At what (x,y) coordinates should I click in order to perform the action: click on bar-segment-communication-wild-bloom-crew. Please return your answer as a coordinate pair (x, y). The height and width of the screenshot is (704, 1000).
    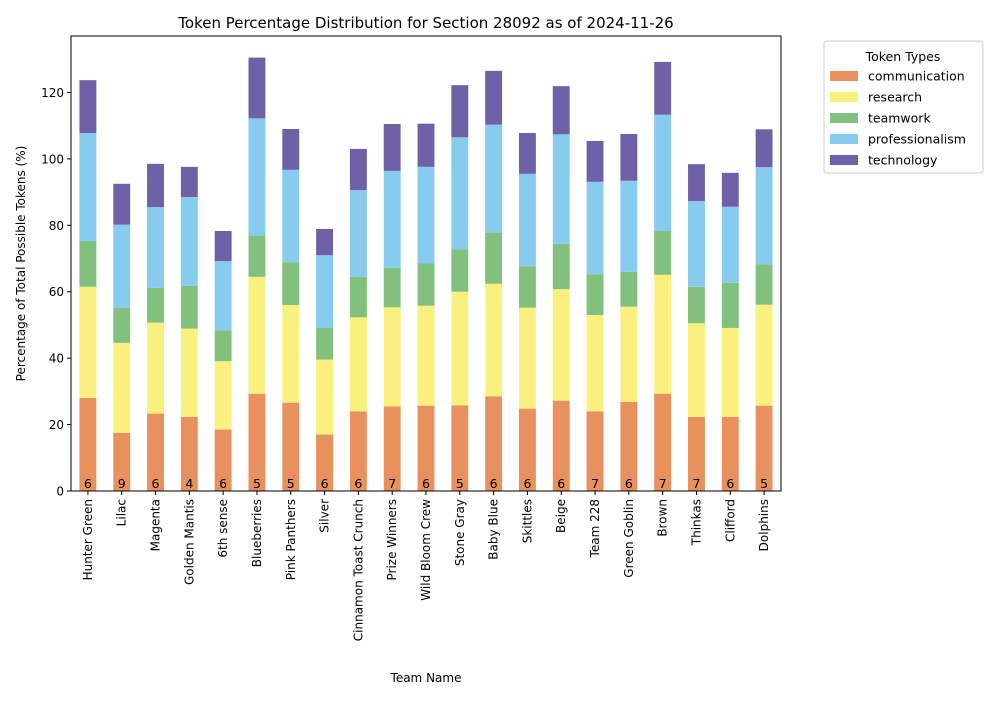
    Looking at the image, I should click on (426, 448).